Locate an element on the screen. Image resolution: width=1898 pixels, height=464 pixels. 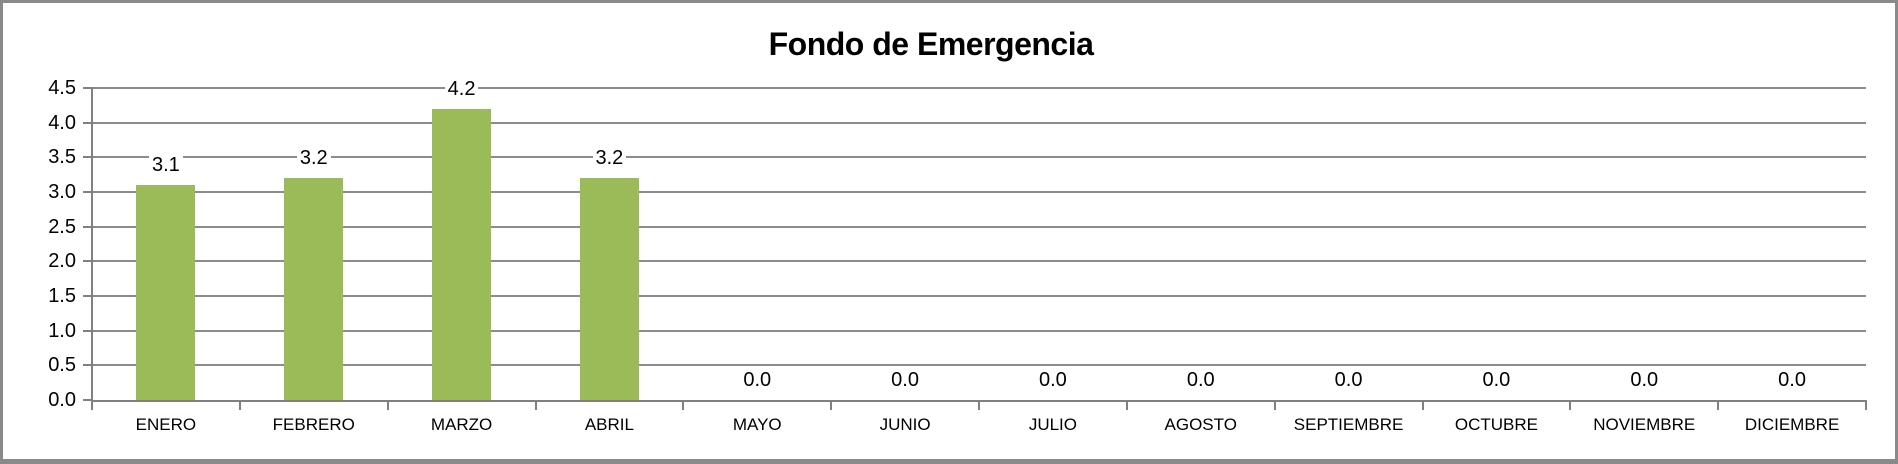
bar-value-text: 4.2 is located at coordinates (461, 88).